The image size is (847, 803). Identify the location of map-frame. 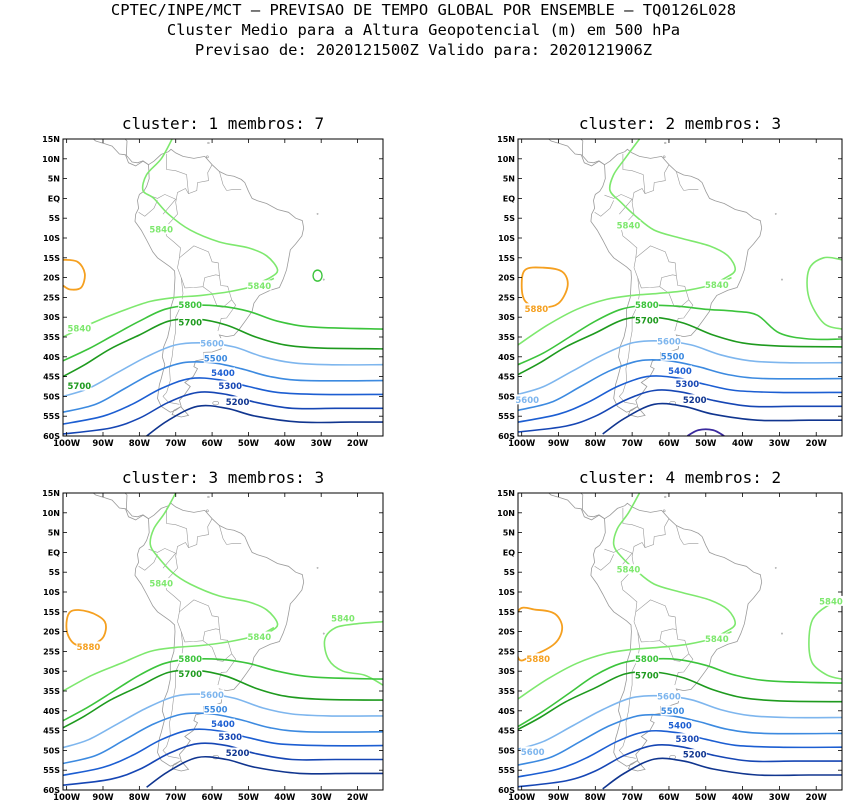
(223, 641).